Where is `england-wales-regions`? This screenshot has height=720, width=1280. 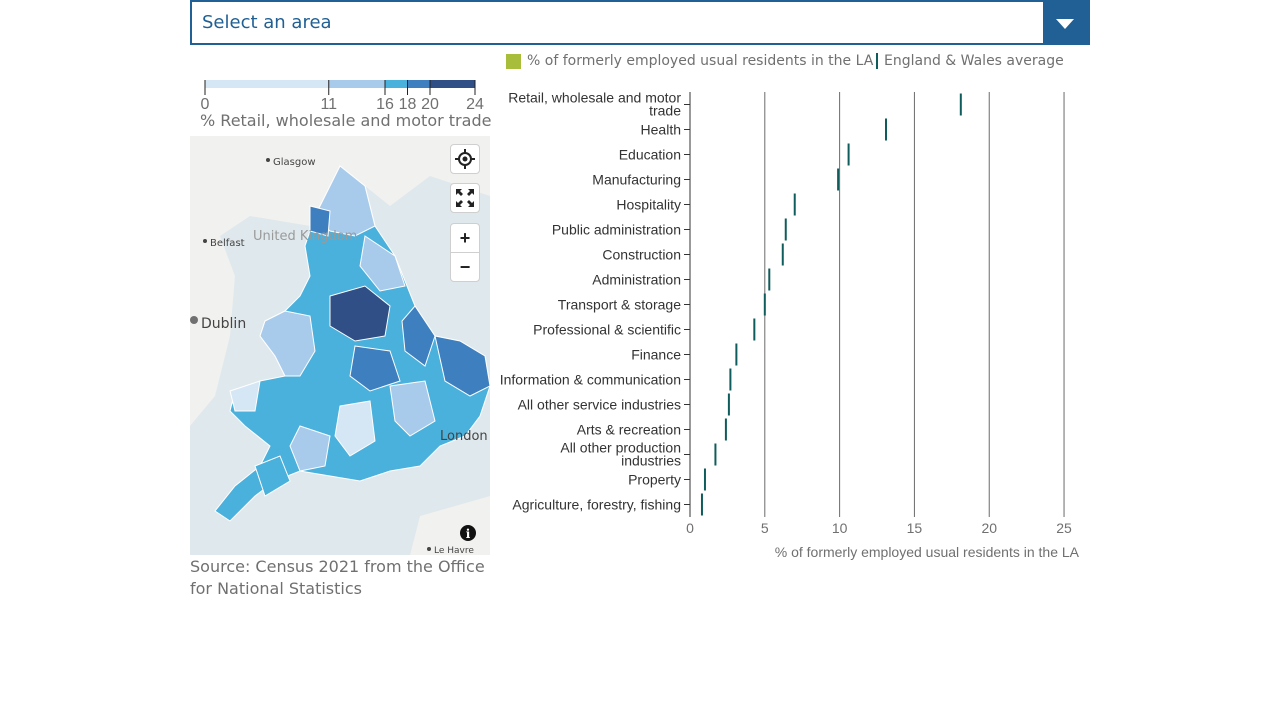
england-wales-regions is located at coordinates (352, 343).